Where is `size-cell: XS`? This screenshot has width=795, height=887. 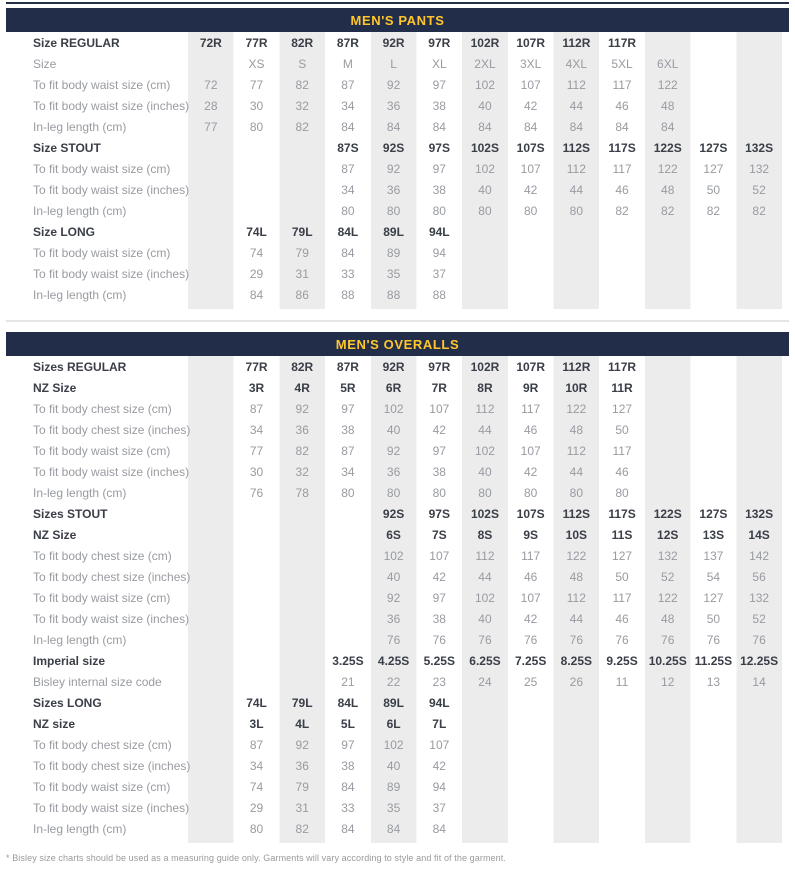 size-cell: XS is located at coordinates (256, 63).